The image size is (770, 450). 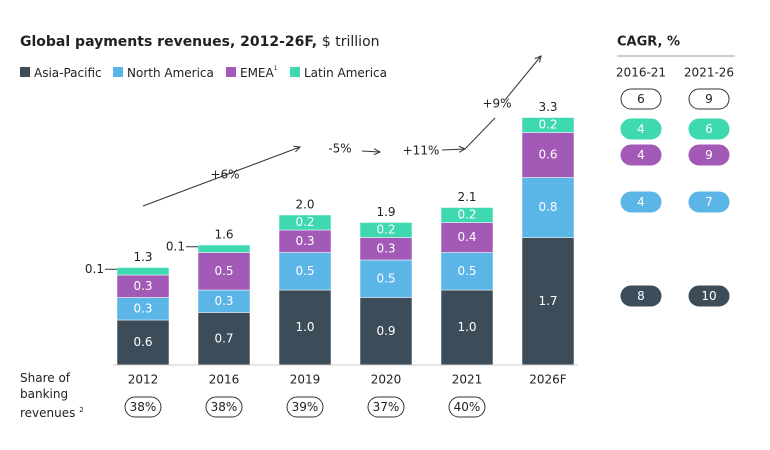 I want to click on share-value: 38%, so click(x=143, y=407).